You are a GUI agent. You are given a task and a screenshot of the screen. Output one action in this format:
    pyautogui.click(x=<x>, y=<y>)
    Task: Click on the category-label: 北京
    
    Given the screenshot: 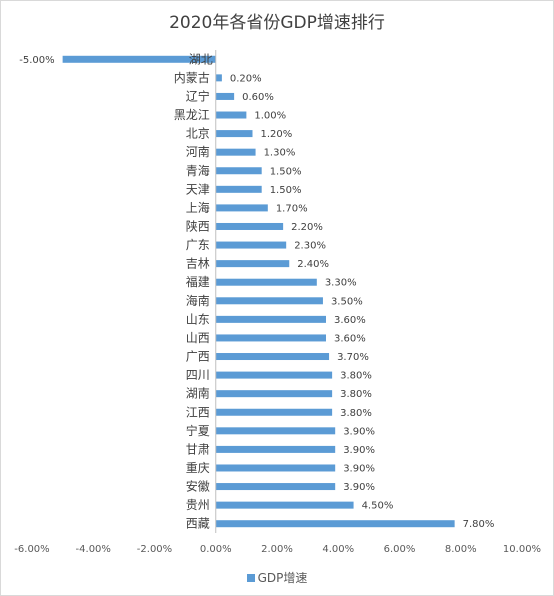 What is the action you would take?
    pyautogui.click(x=198, y=134)
    